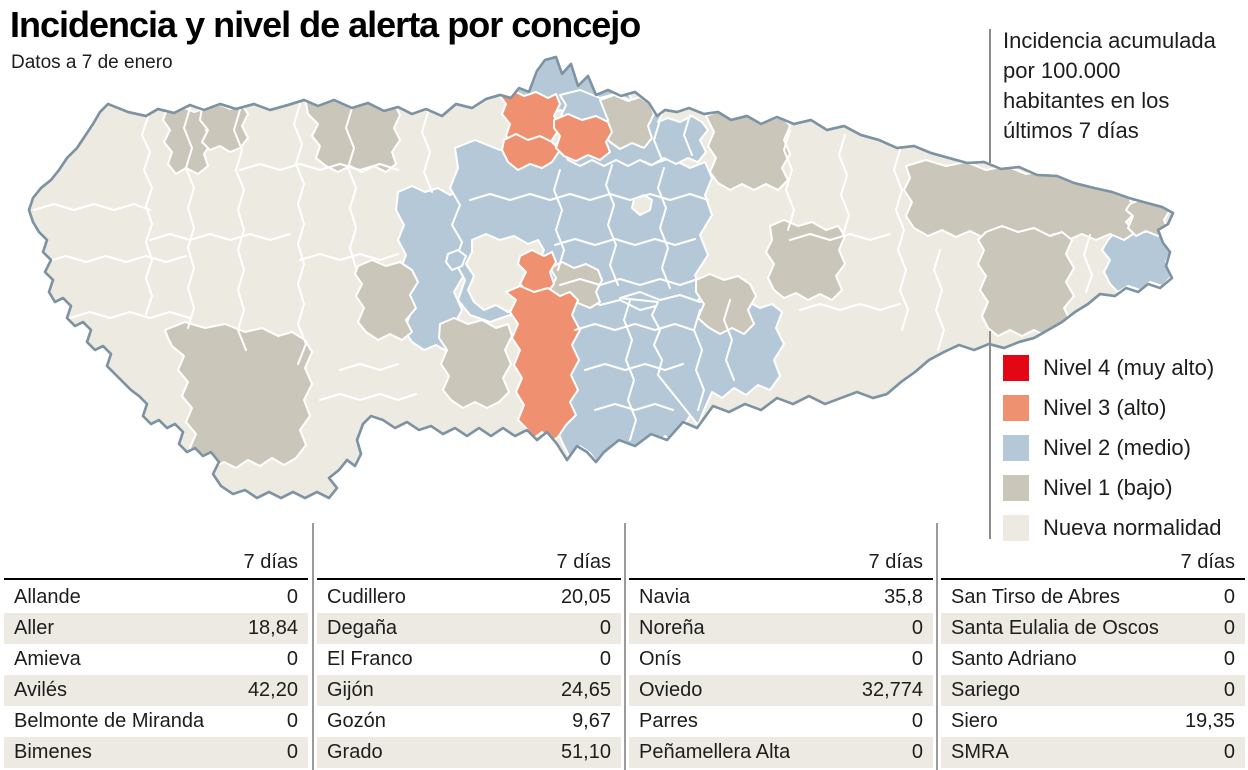  I want to click on incidence-value: 9,67, so click(591, 721).